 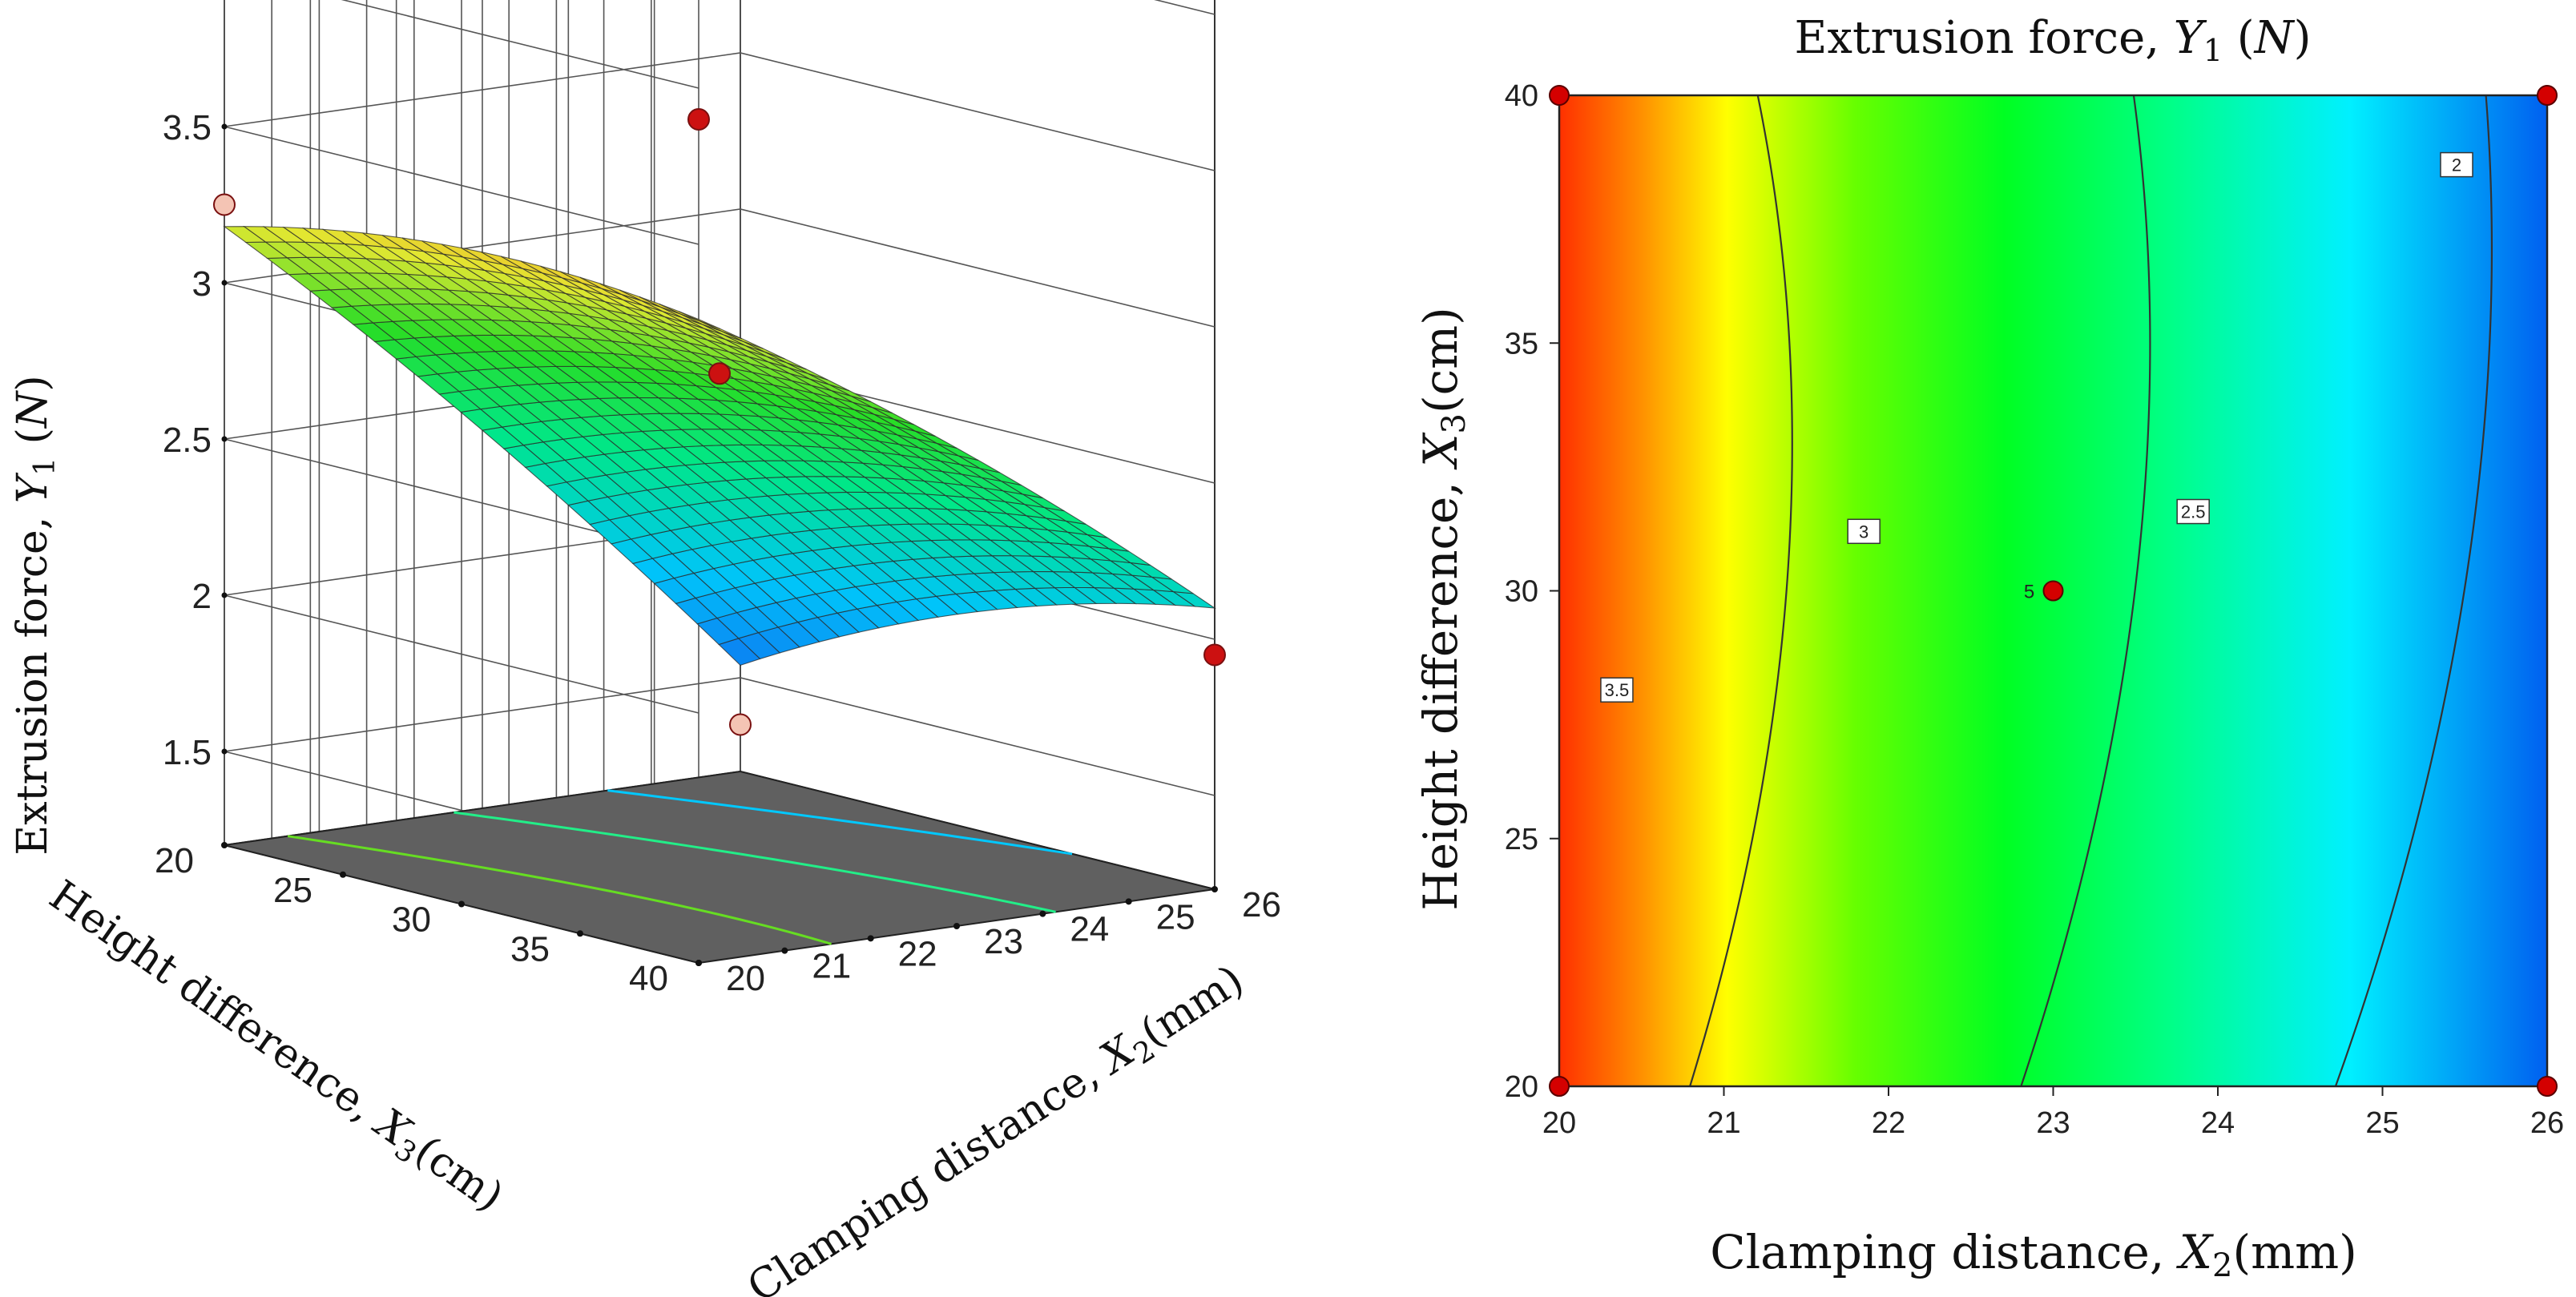 I want to click on contour-line-2.5, so click(x=2085, y=591).